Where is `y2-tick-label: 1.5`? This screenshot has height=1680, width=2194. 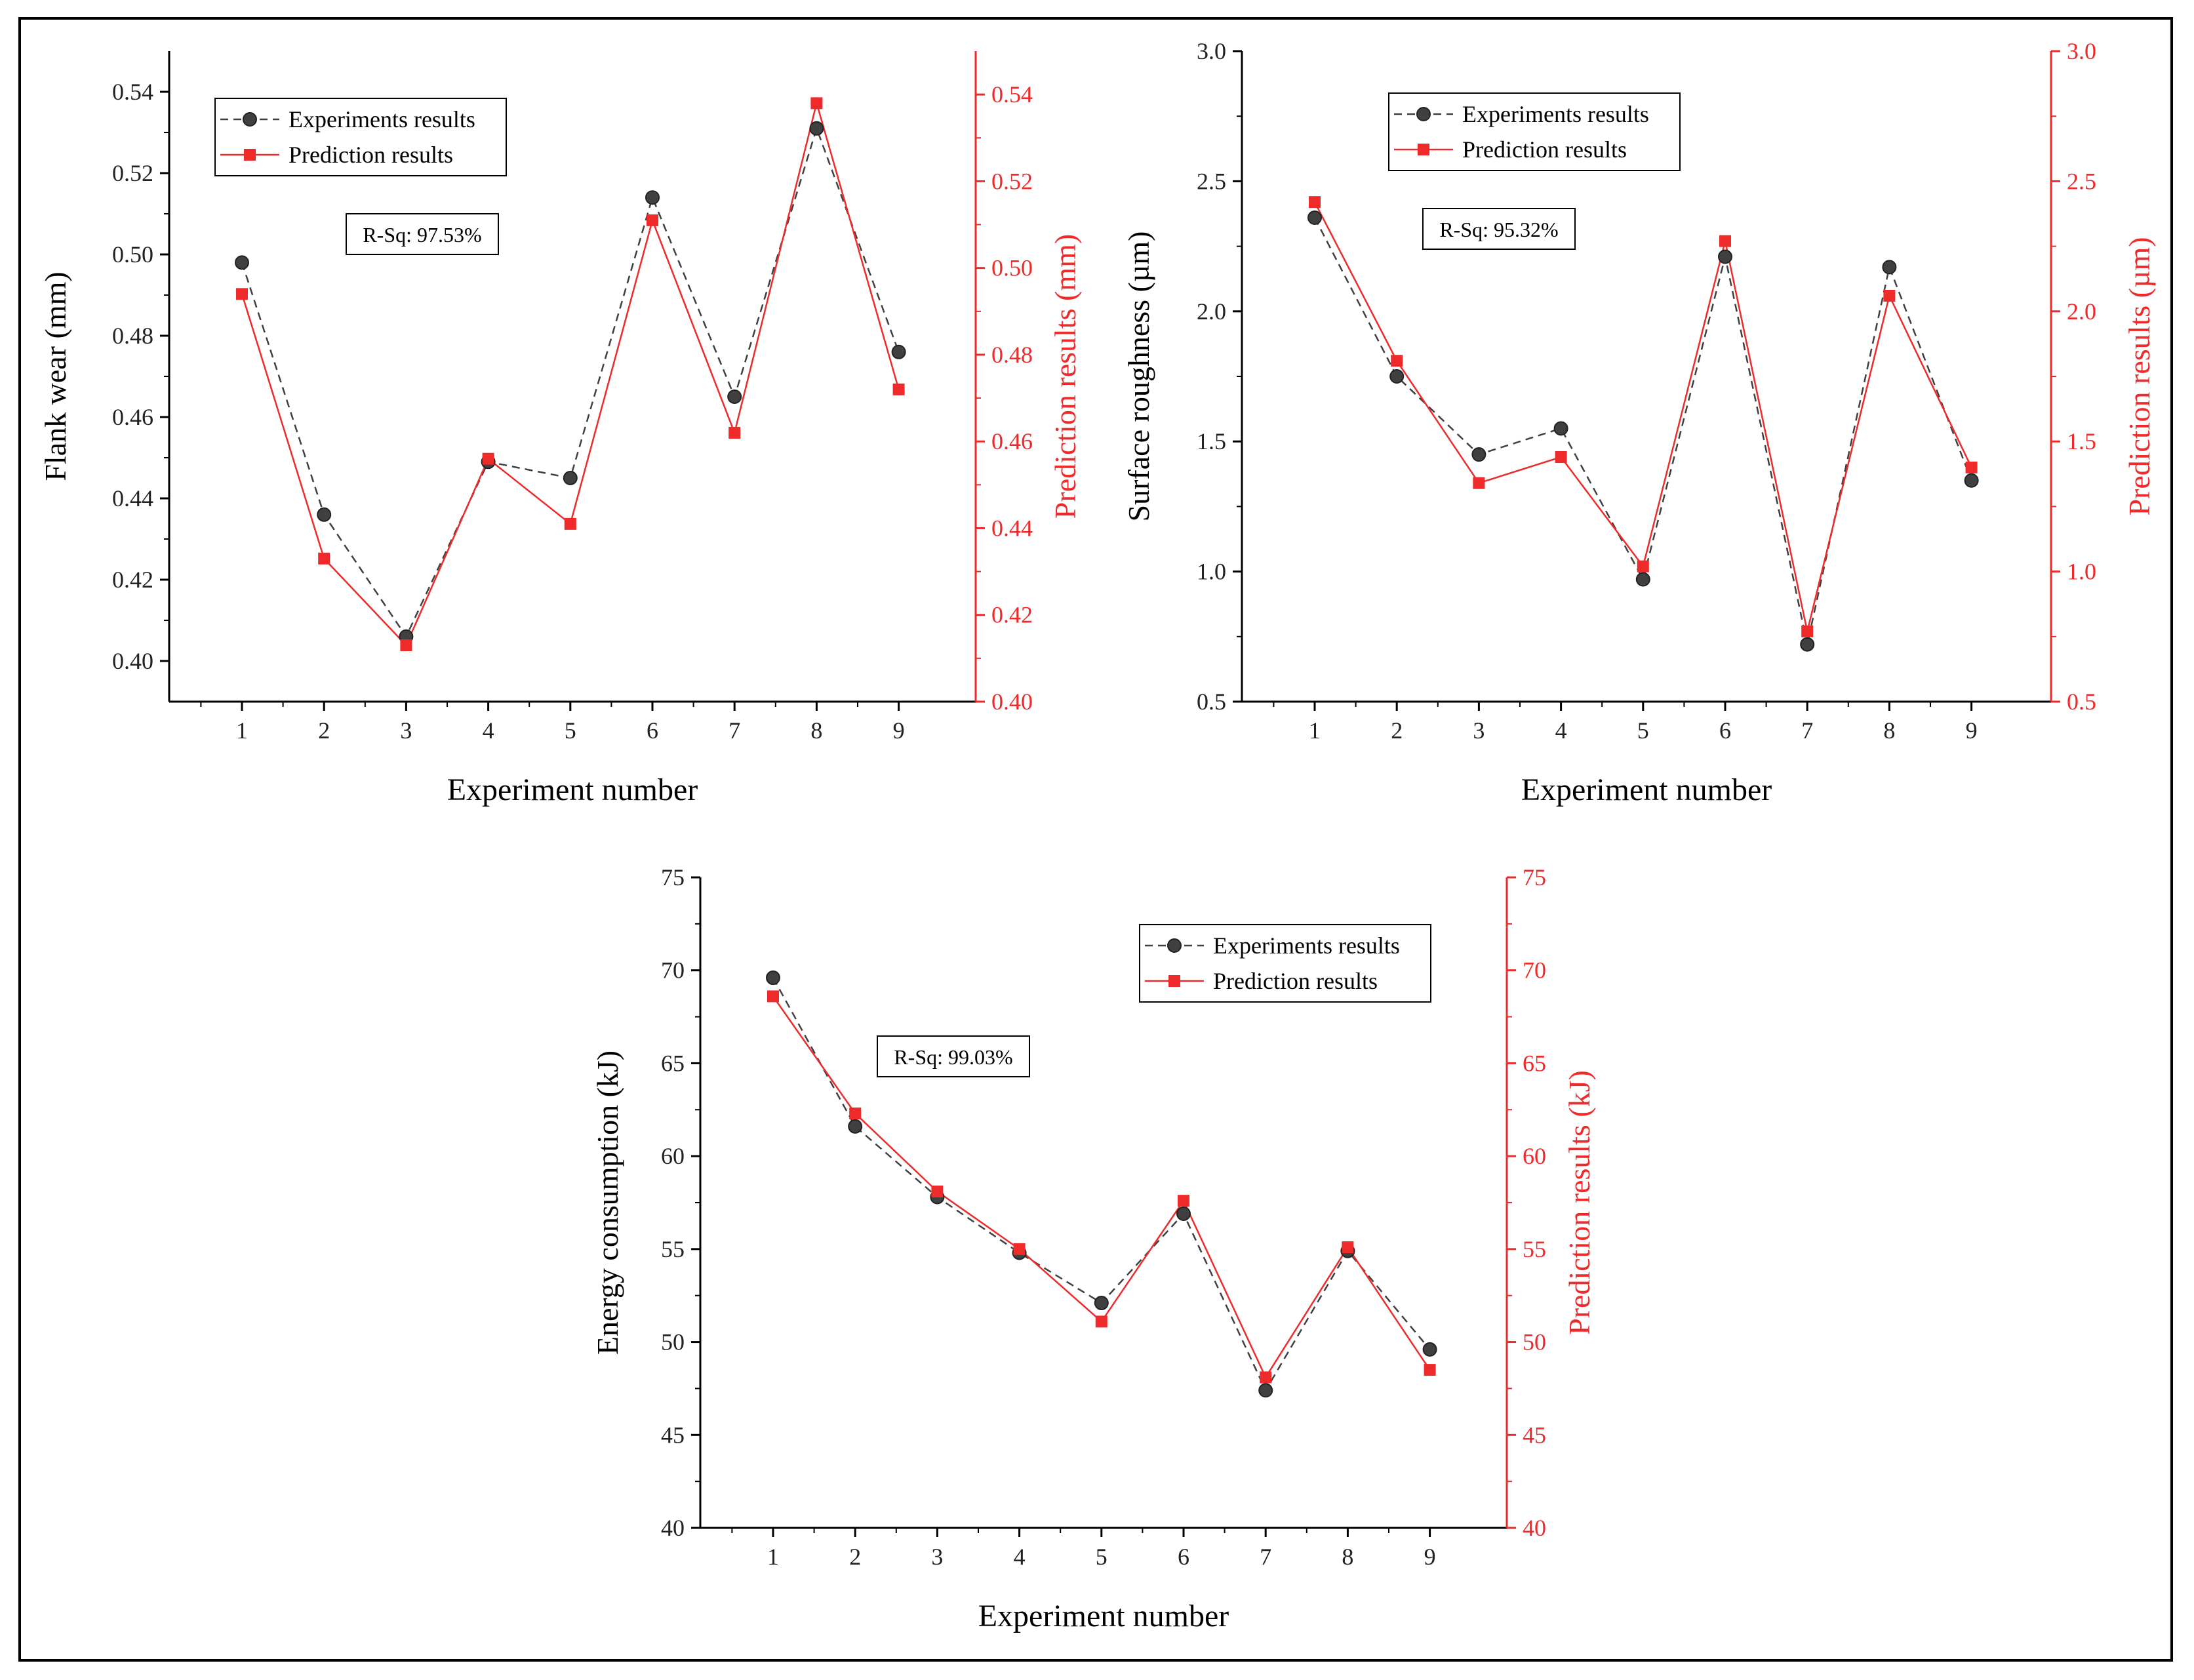
y2-tick-label: 1.5 is located at coordinates (2081, 441).